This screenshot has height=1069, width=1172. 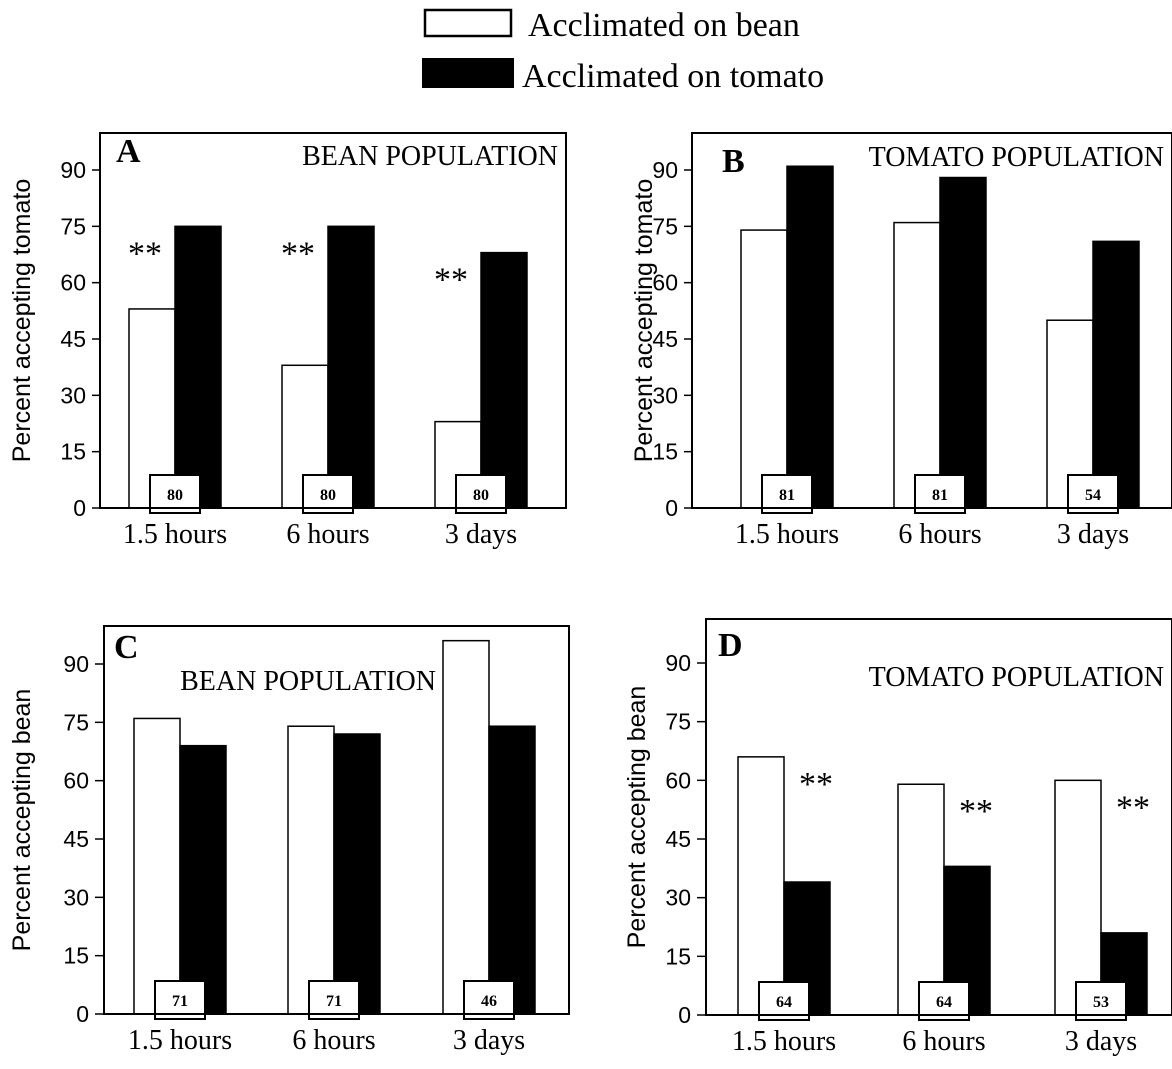 What do you see at coordinates (730, 645) in the screenshot?
I see `panel-d-letter: D` at bounding box center [730, 645].